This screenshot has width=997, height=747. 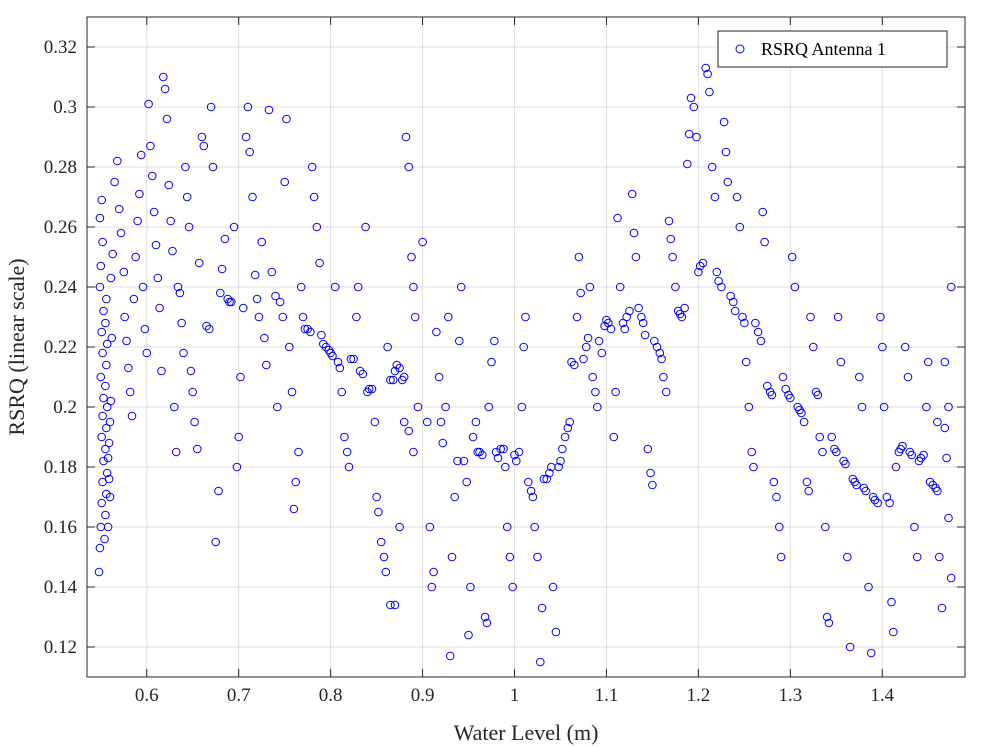 What do you see at coordinates (699, 695) in the screenshot?
I see `x-tick-label: 1.2` at bounding box center [699, 695].